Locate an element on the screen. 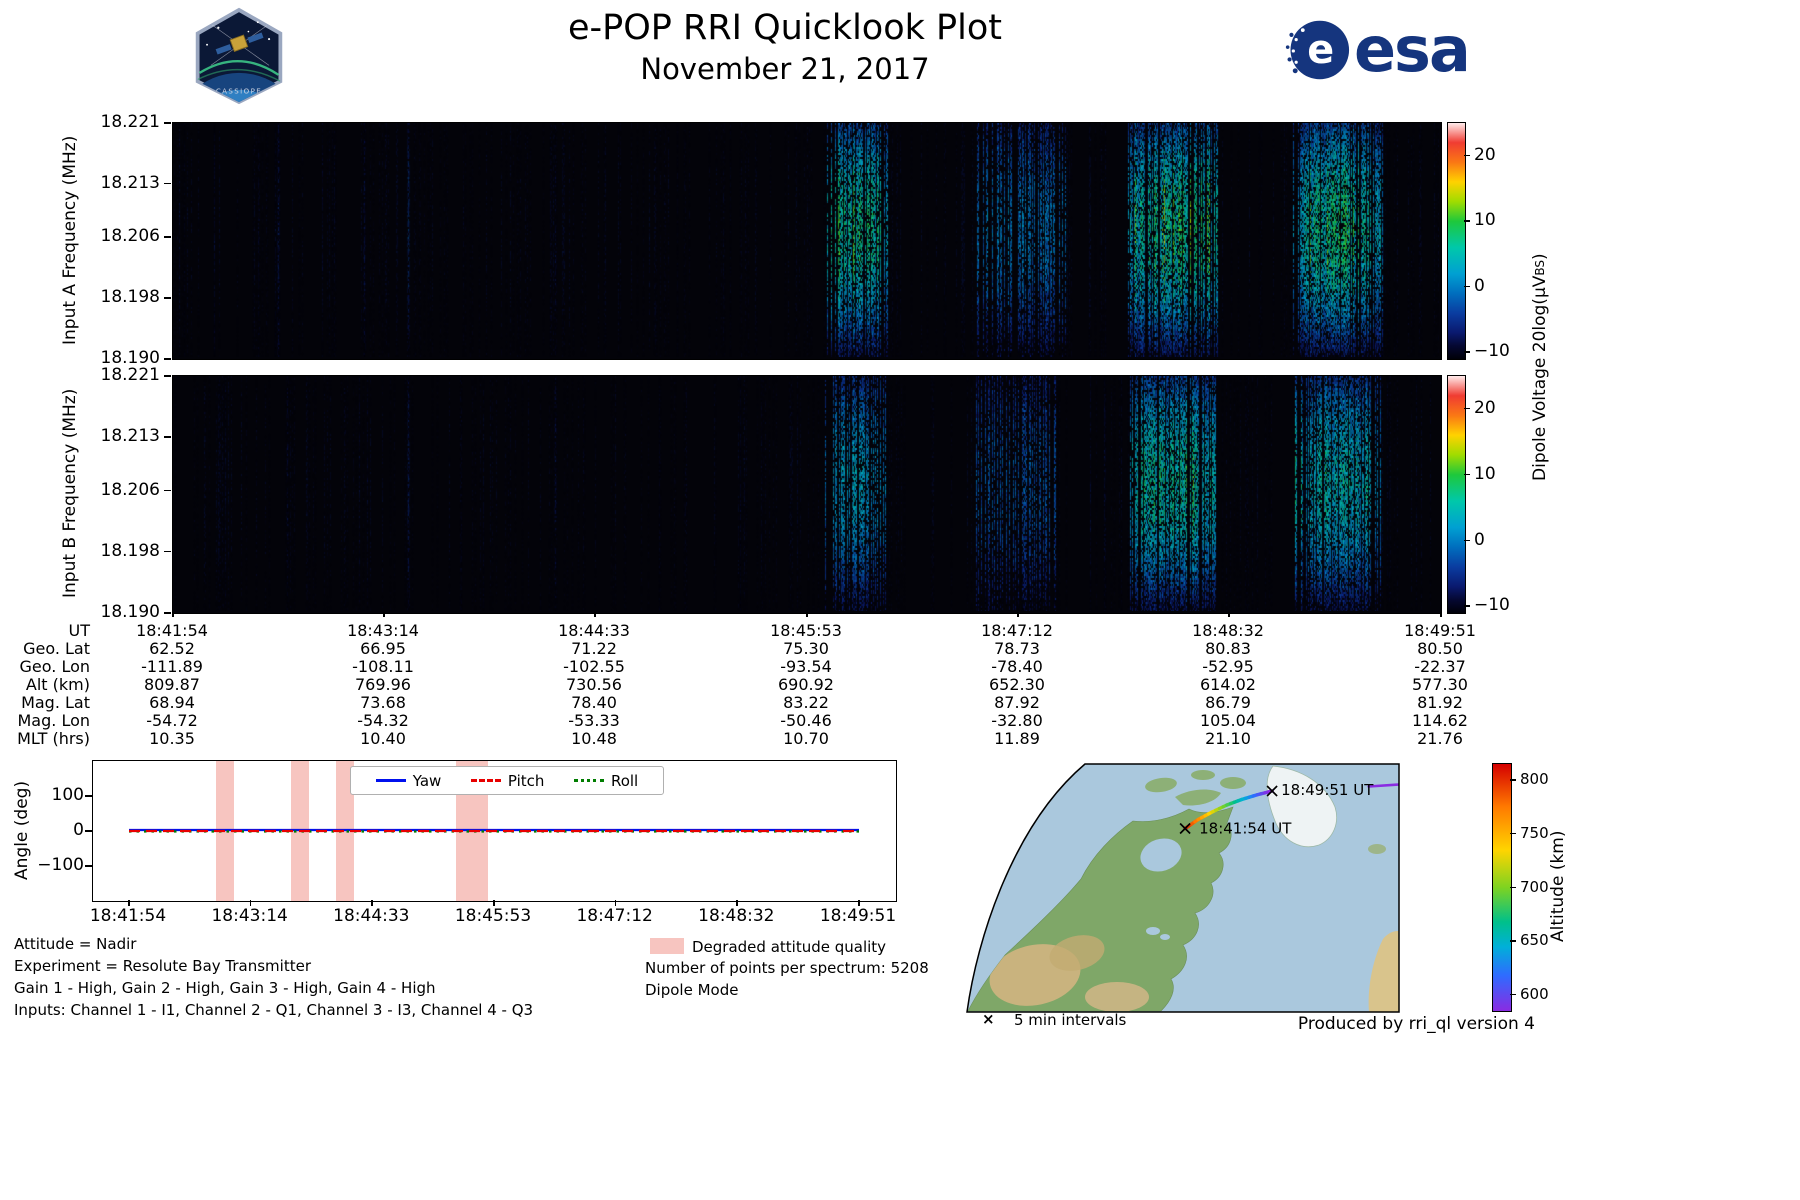 The image size is (1800, 1200). ephemeris-value: 114.62 is located at coordinates (1440, 720).